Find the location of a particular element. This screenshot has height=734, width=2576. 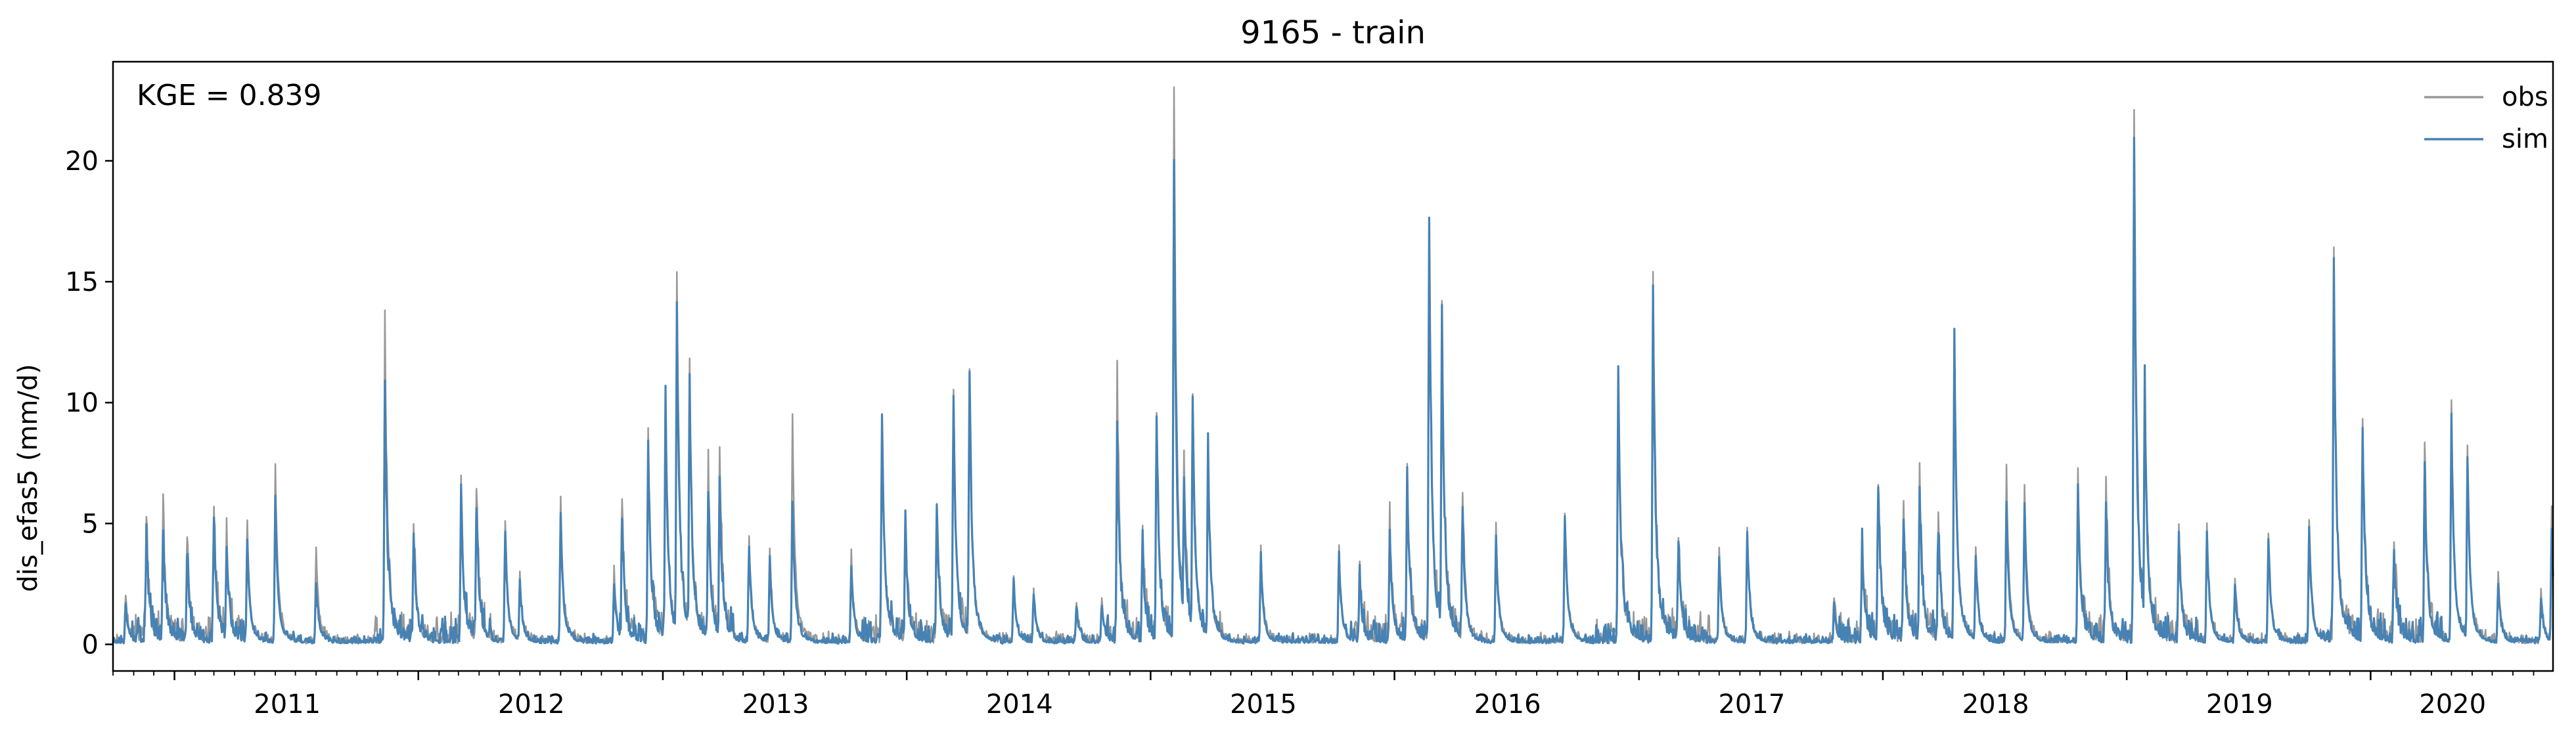

legend-label-obs: obs is located at coordinates (2525, 97).